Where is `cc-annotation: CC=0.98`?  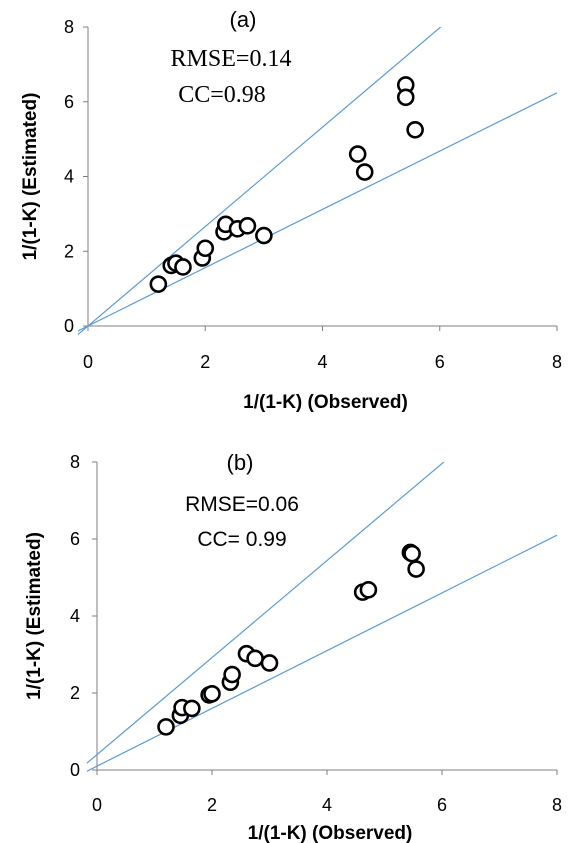
cc-annotation: CC=0.98 is located at coordinates (222, 95).